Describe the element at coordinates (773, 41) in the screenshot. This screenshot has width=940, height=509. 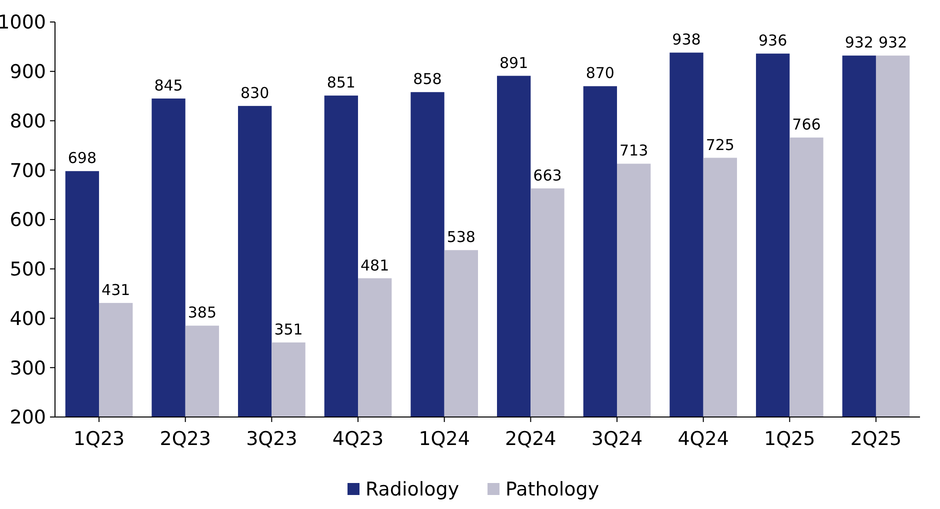
I see `data-label: 936` at that location.